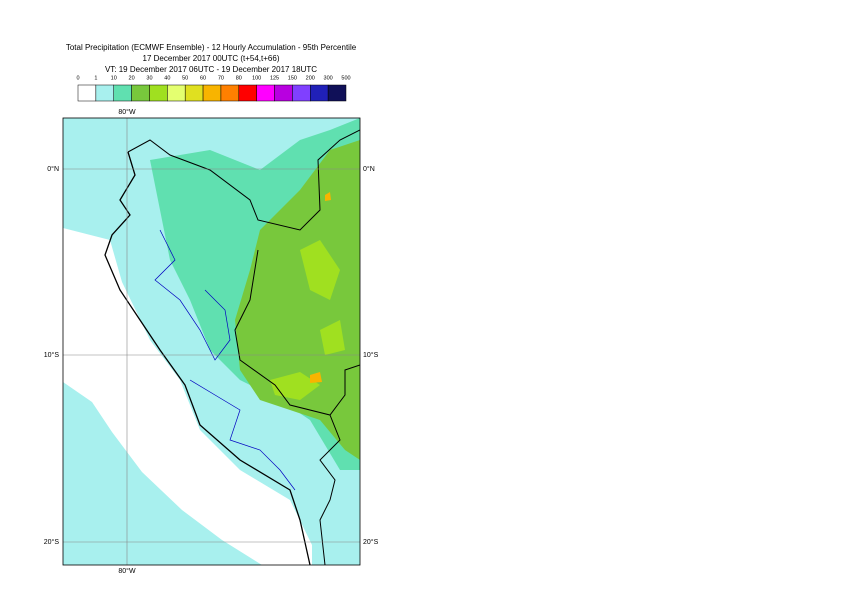  Describe the element at coordinates (328, 78) in the screenshot. I see `legend-level: 300` at that location.